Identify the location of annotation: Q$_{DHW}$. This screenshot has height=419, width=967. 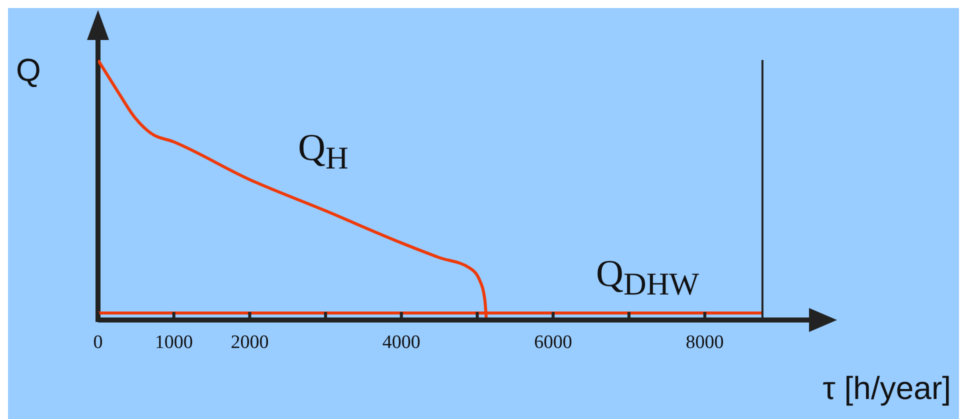
(648, 277).